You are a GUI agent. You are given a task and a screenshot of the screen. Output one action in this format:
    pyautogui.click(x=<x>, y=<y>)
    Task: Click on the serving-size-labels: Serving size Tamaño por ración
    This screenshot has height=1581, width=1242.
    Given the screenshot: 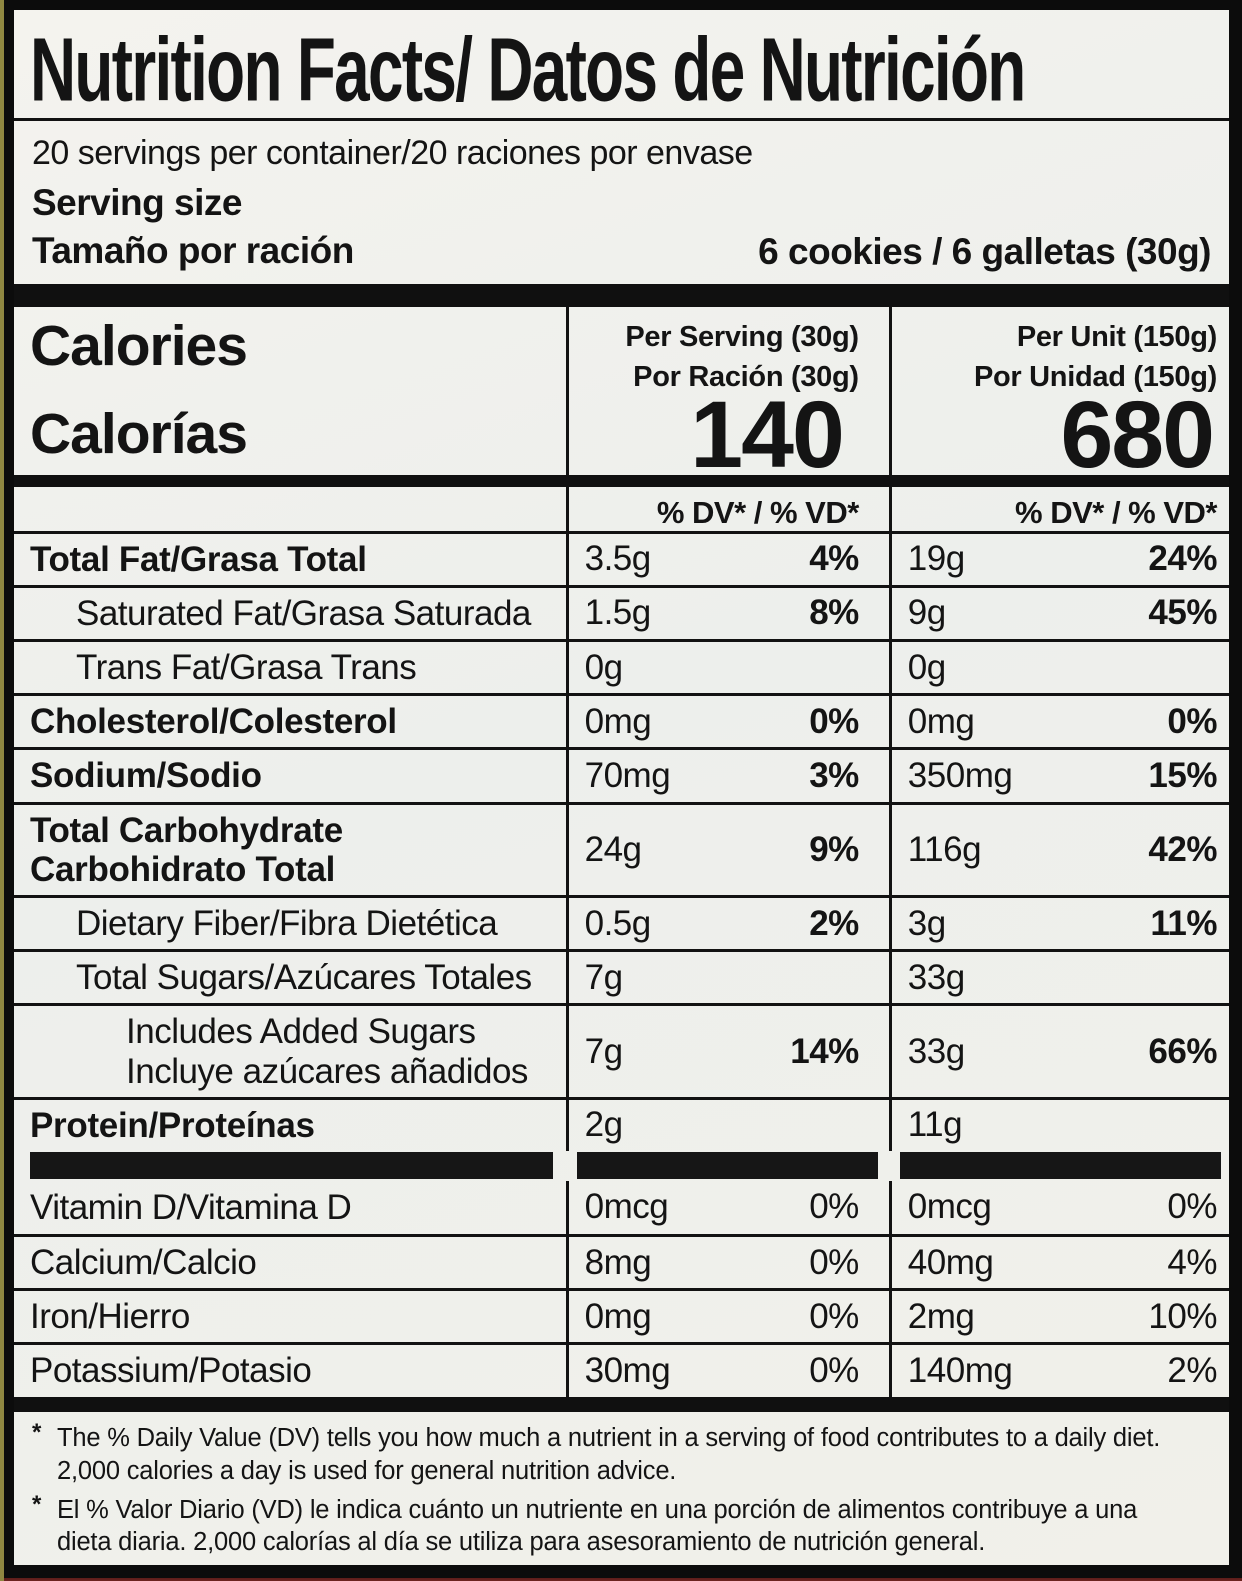 What is the action you would take?
    pyautogui.click(x=193, y=226)
    